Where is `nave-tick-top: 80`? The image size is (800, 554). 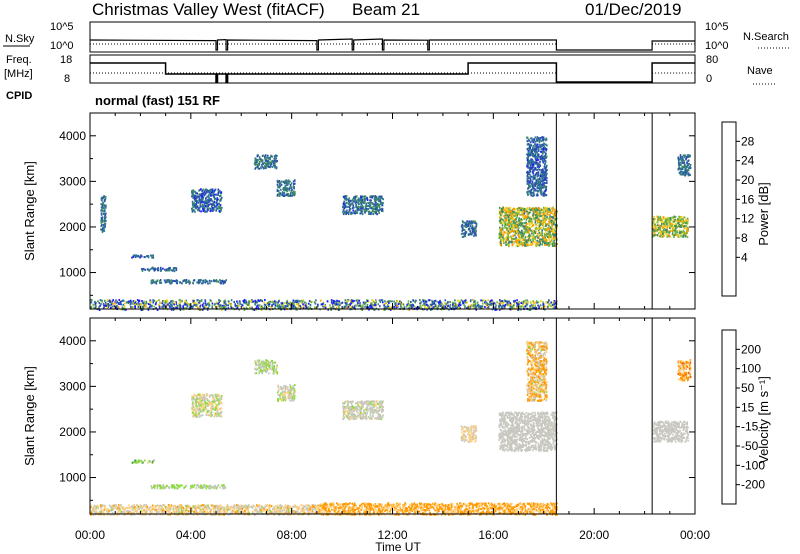 nave-tick-top: 80 is located at coordinates (712, 60).